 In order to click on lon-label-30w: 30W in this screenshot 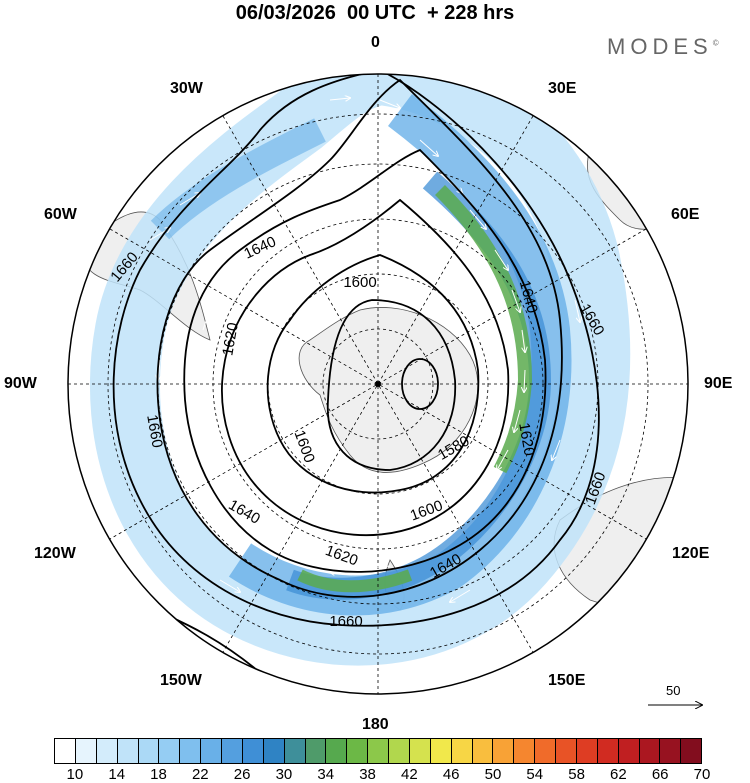, I will do `click(186, 88)`.